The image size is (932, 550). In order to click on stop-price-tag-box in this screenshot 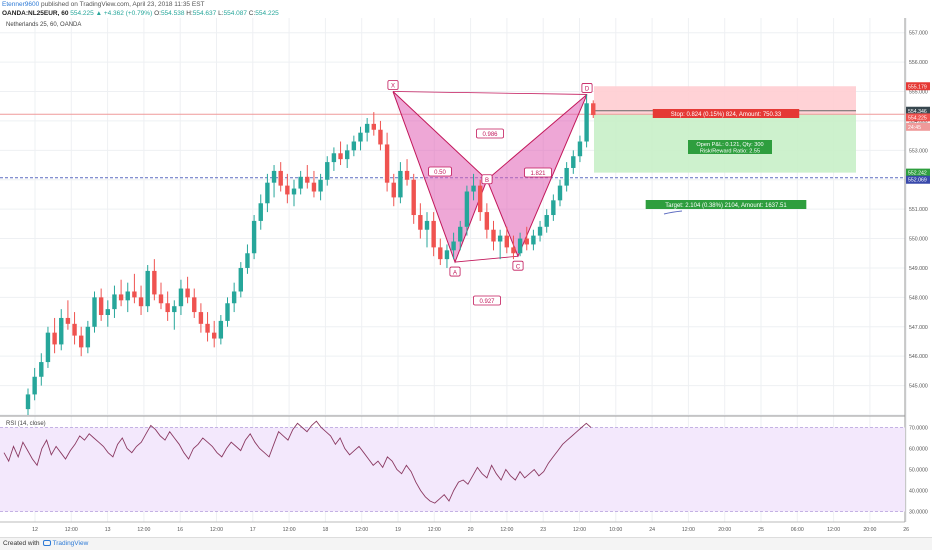, I will do `click(918, 86)`.